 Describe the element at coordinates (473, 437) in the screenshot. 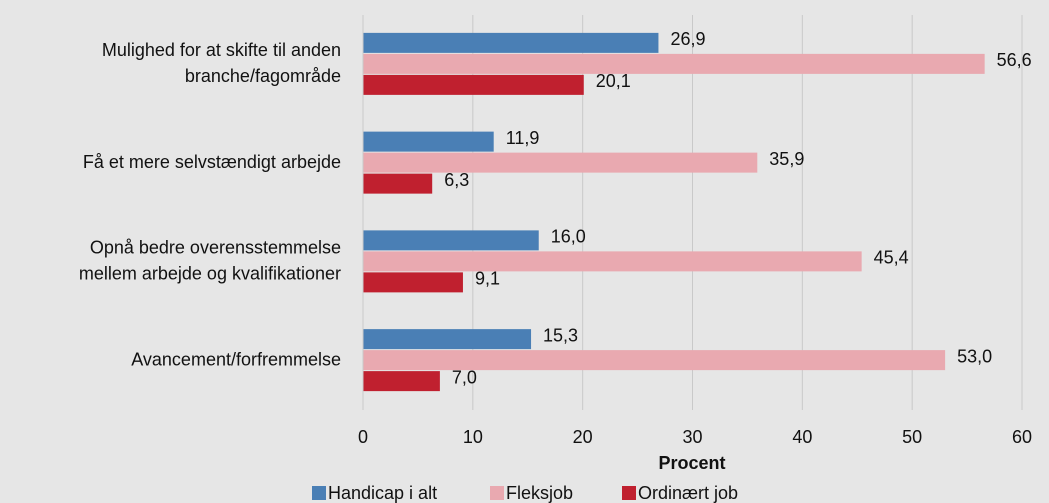

I see `x-tick-label: 10` at that location.